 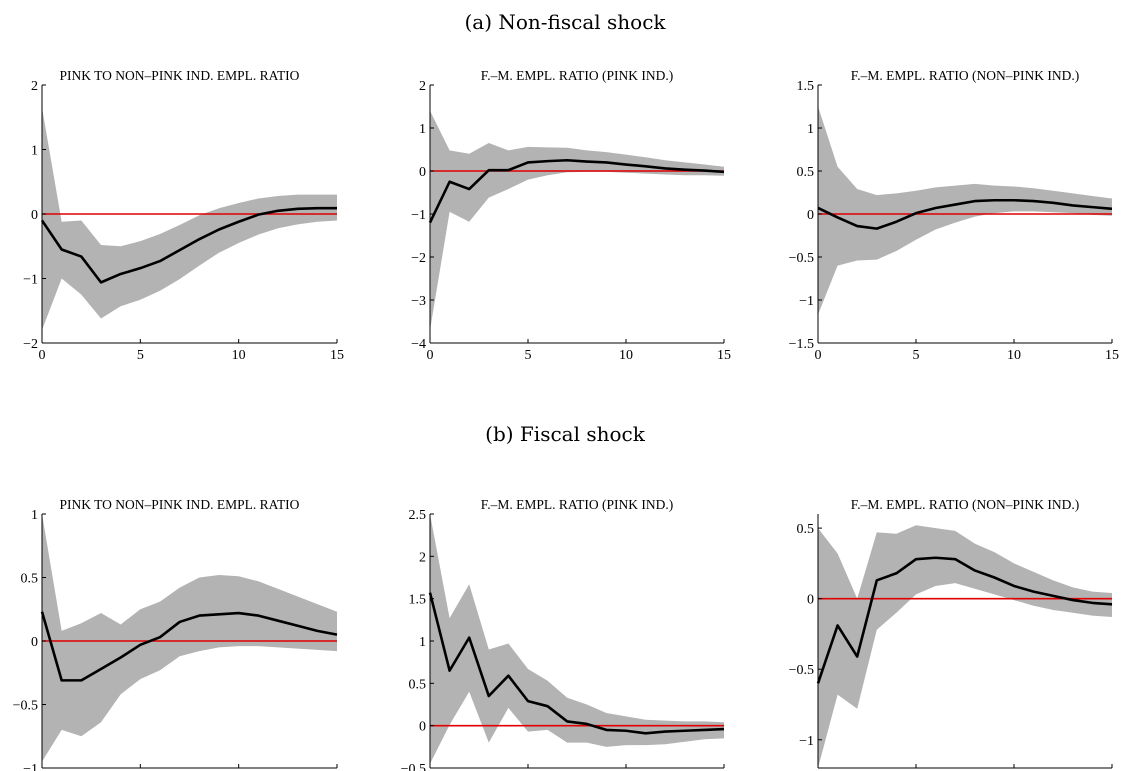 What do you see at coordinates (418, 344) in the screenshot?
I see `y-tick-label: −4` at bounding box center [418, 344].